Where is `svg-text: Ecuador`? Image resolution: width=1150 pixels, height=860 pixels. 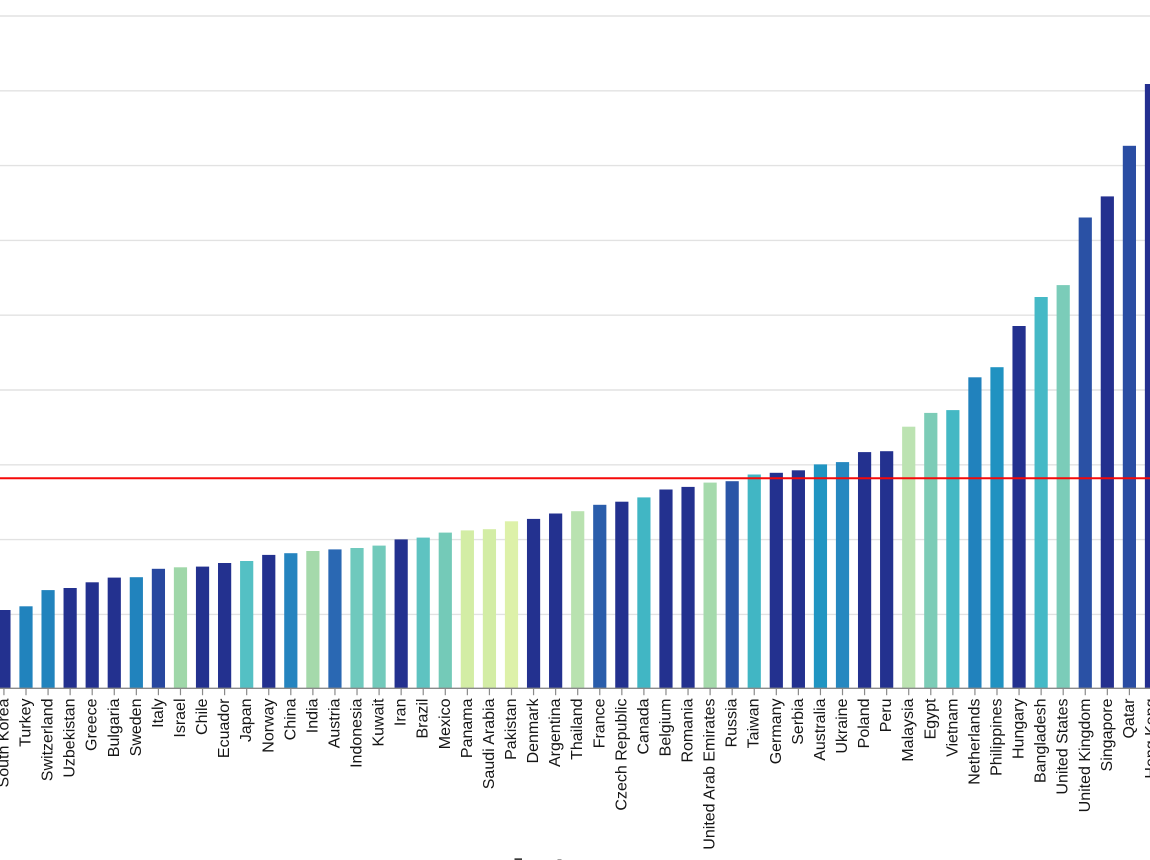 svg-text: Ecuador is located at coordinates (224, 728).